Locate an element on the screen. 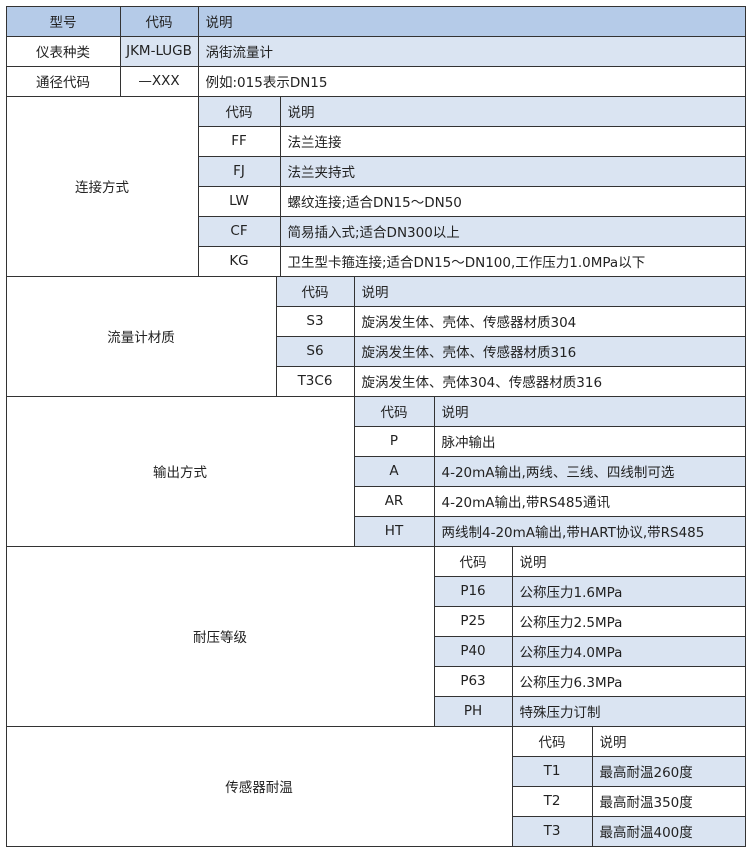 The image size is (750, 851). code-cell: P63 is located at coordinates (473, 681).